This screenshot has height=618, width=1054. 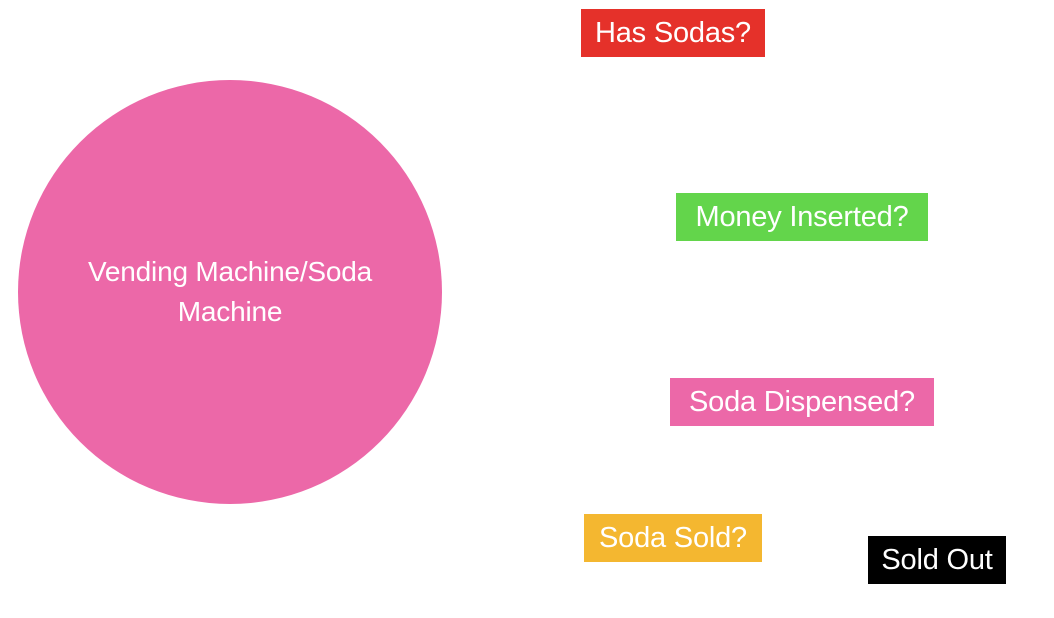 I want to click on vending-machine-label: Vending Machine/Soda Machine, so click(x=230, y=291).